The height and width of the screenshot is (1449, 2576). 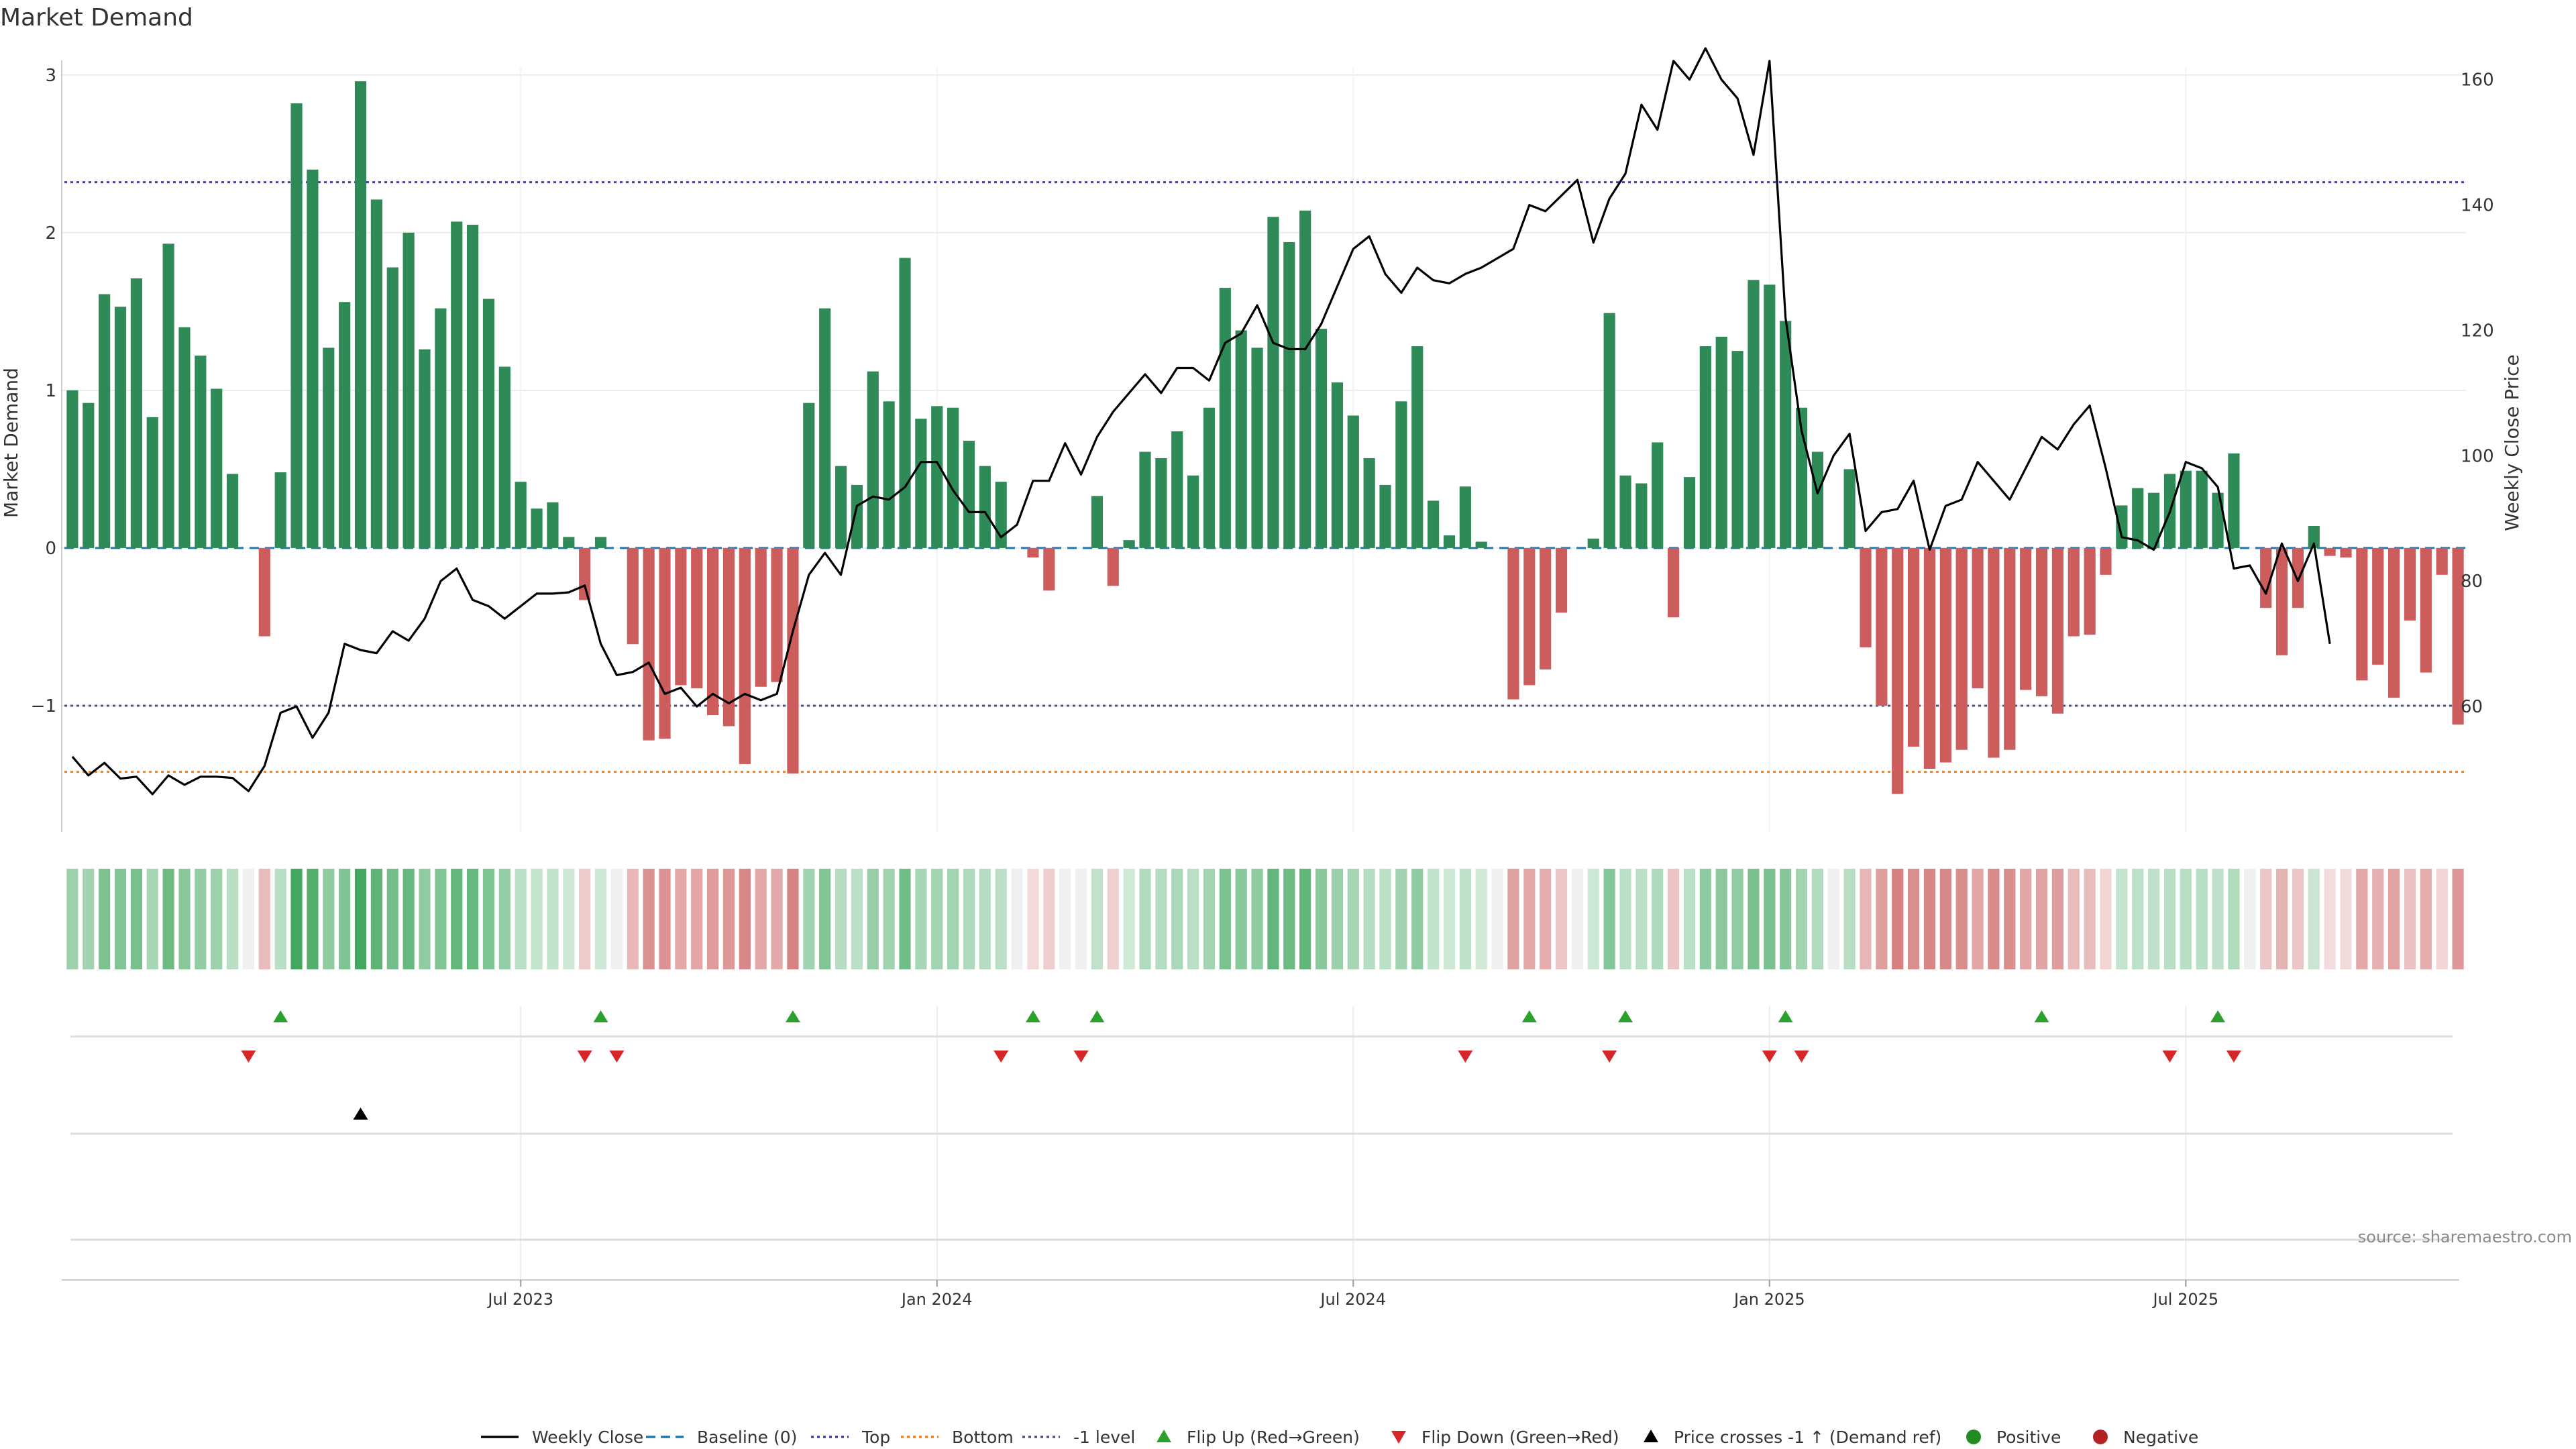 What do you see at coordinates (1265, 919) in the screenshot?
I see `demand-color-strip` at bounding box center [1265, 919].